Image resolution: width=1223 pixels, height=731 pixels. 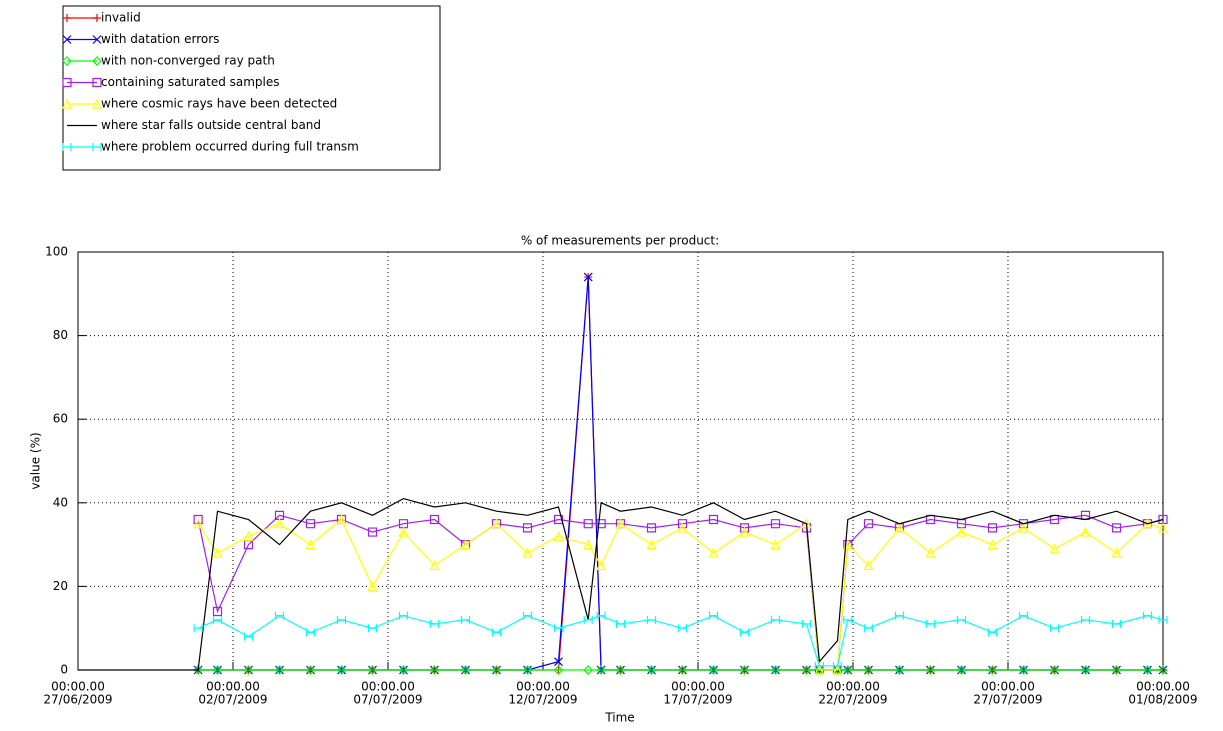 What do you see at coordinates (121, 18) in the screenshot?
I see `legend-label: invalid` at bounding box center [121, 18].